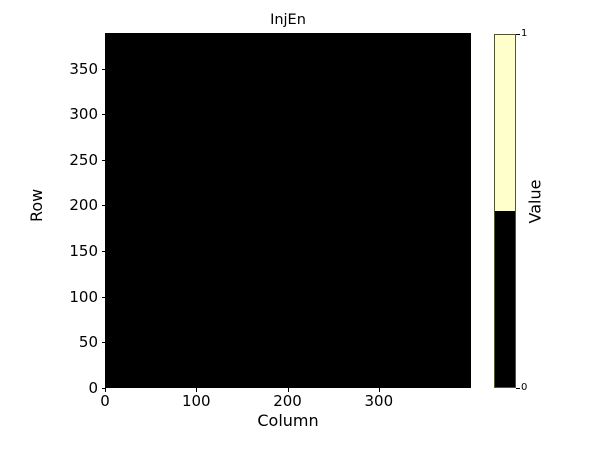 The image size is (600, 450). What do you see at coordinates (105, 401) in the screenshot?
I see `x-tick-label: 0` at bounding box center [105, 401].